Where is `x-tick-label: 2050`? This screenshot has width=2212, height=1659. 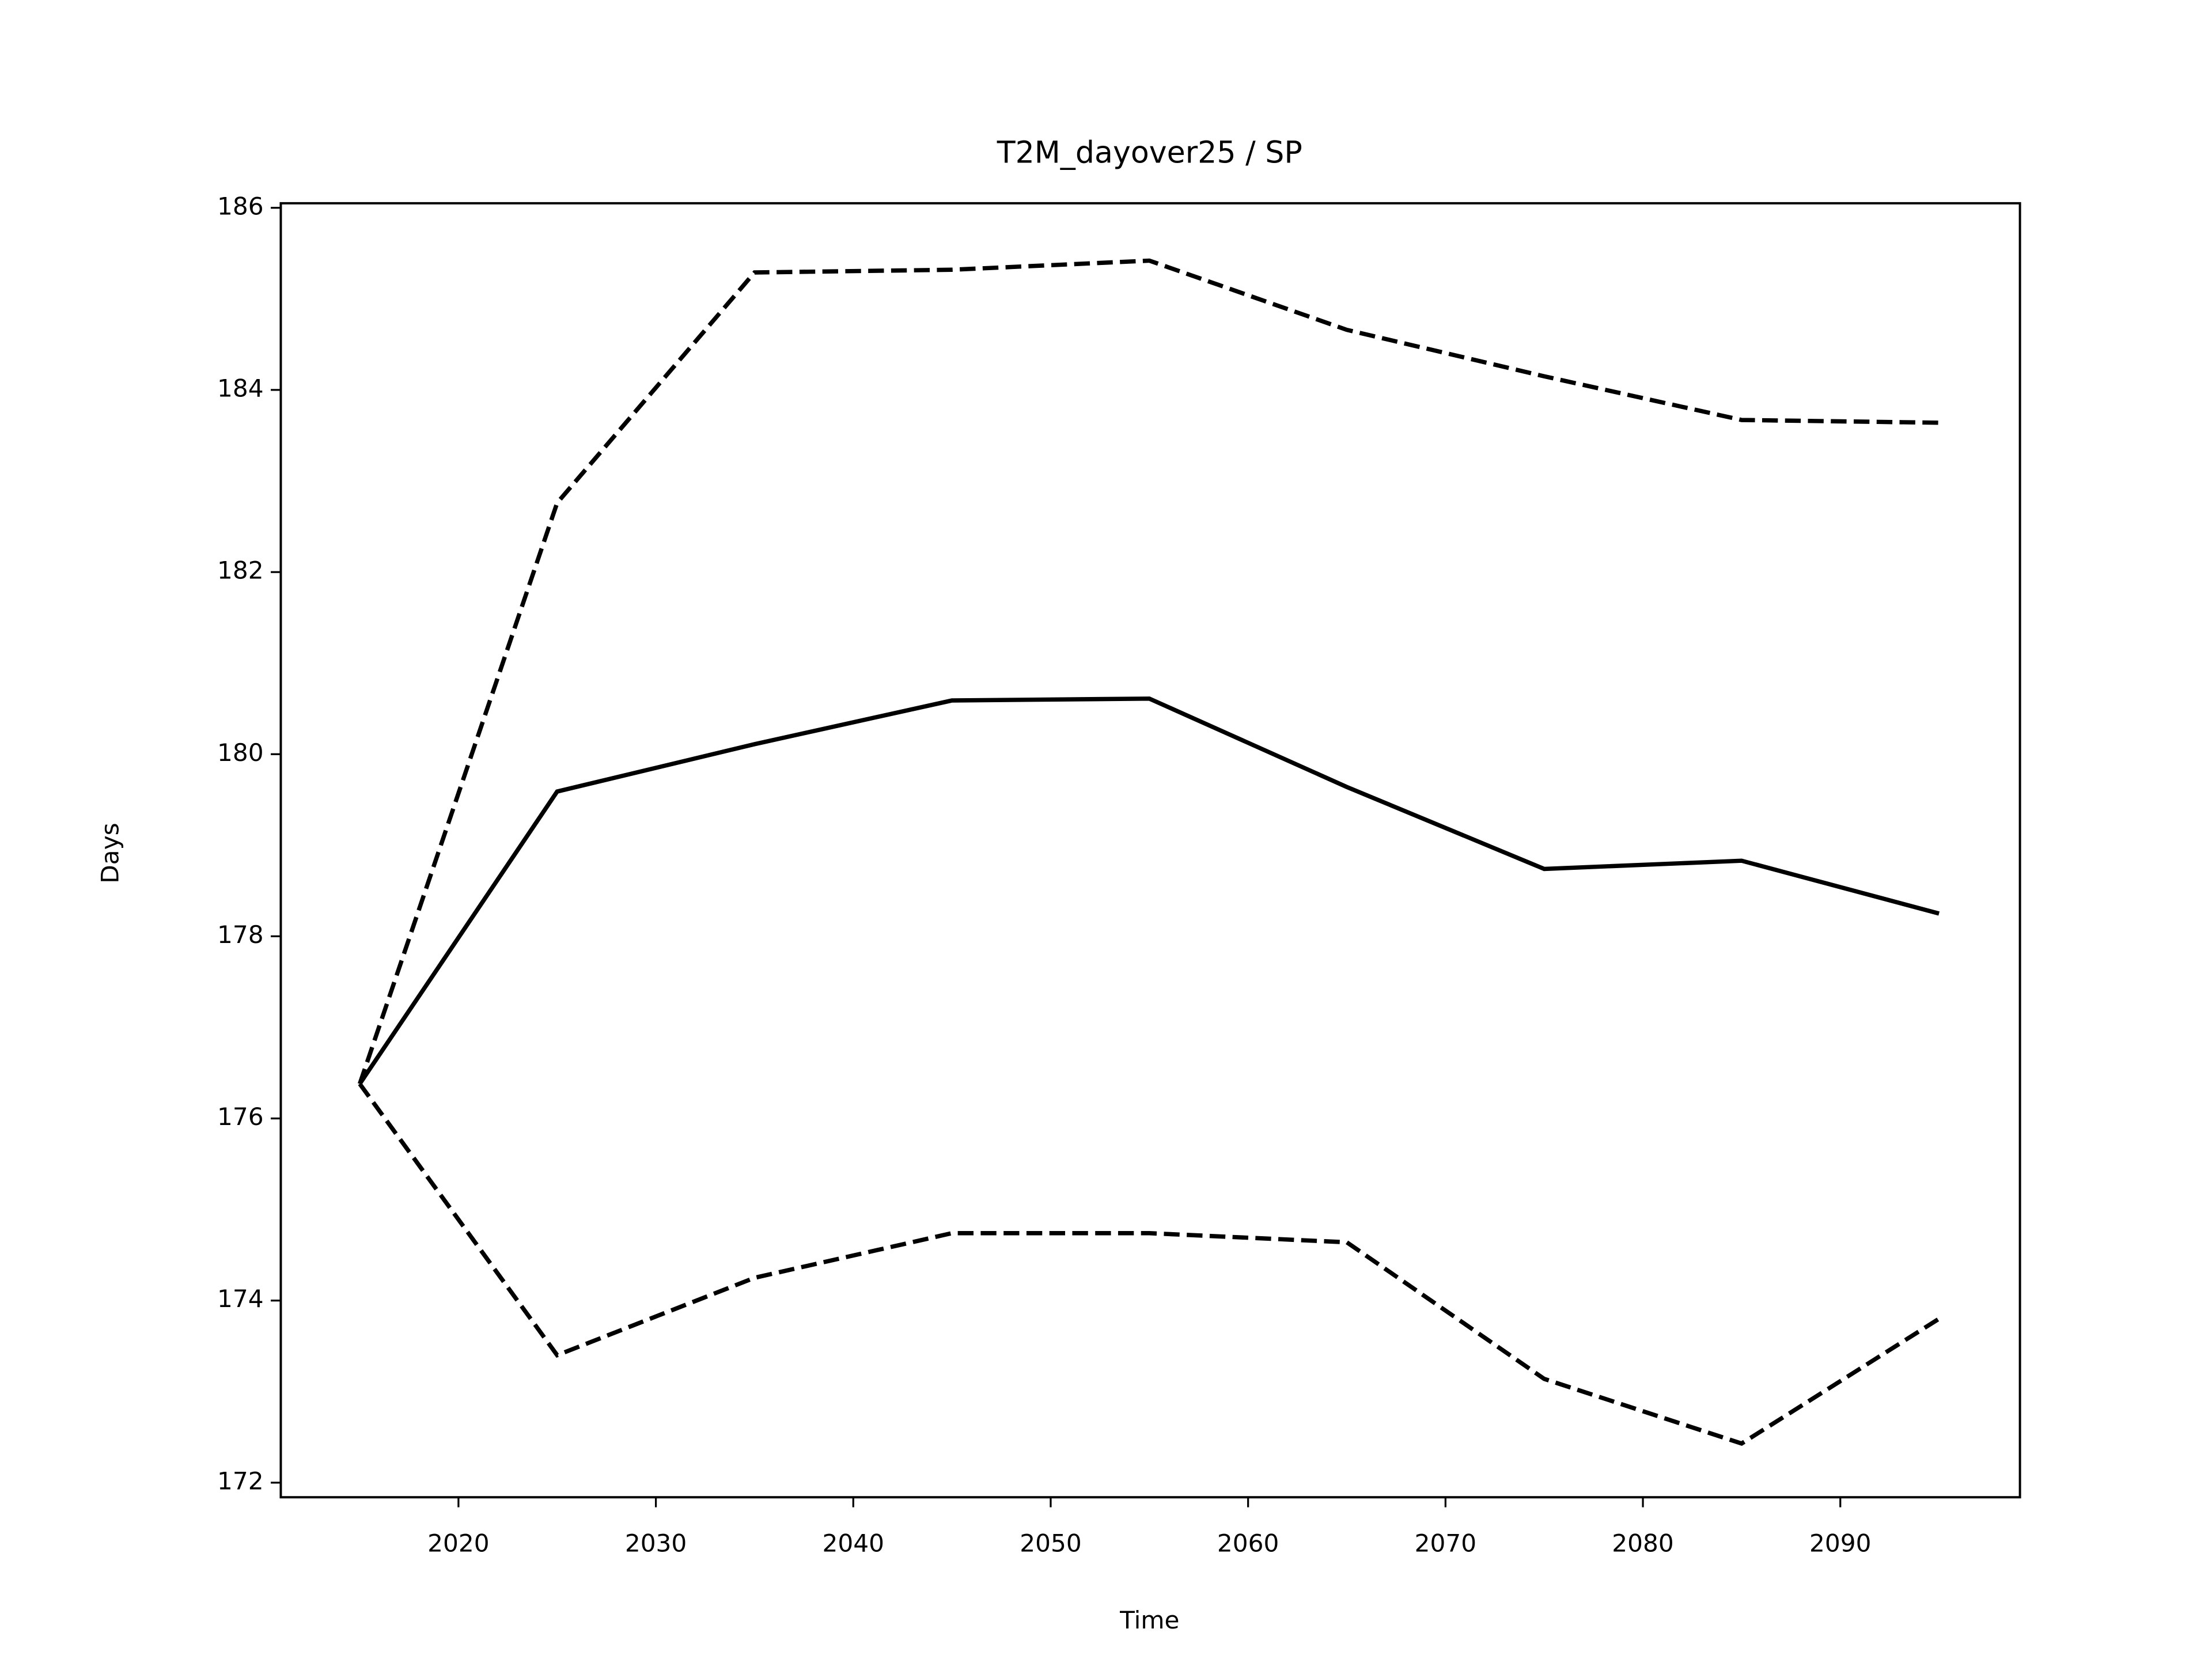
x-tick-label: 2050 is located at coordinates (1050, 1543).